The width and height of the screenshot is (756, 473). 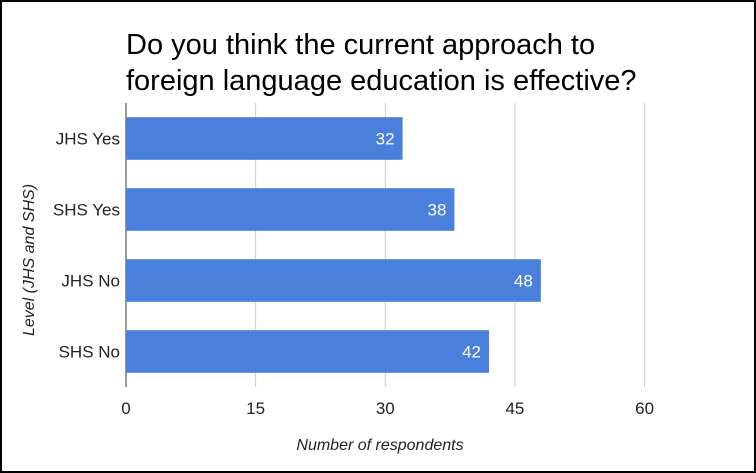 I want to click on x-tick-label: 60, so click(x=644, y=408).